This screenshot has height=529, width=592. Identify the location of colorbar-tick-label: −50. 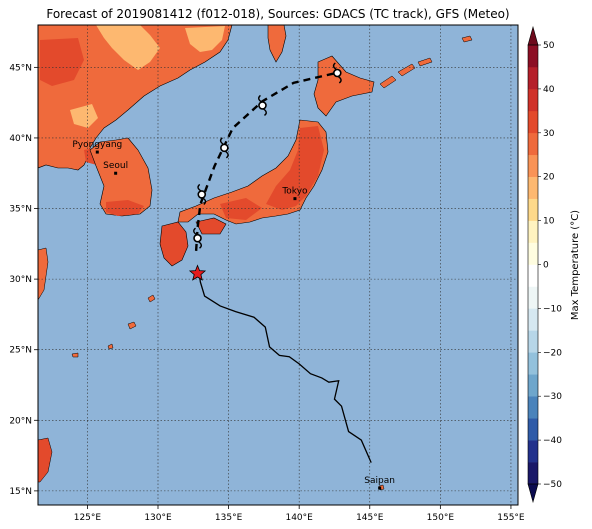
(552, 485).